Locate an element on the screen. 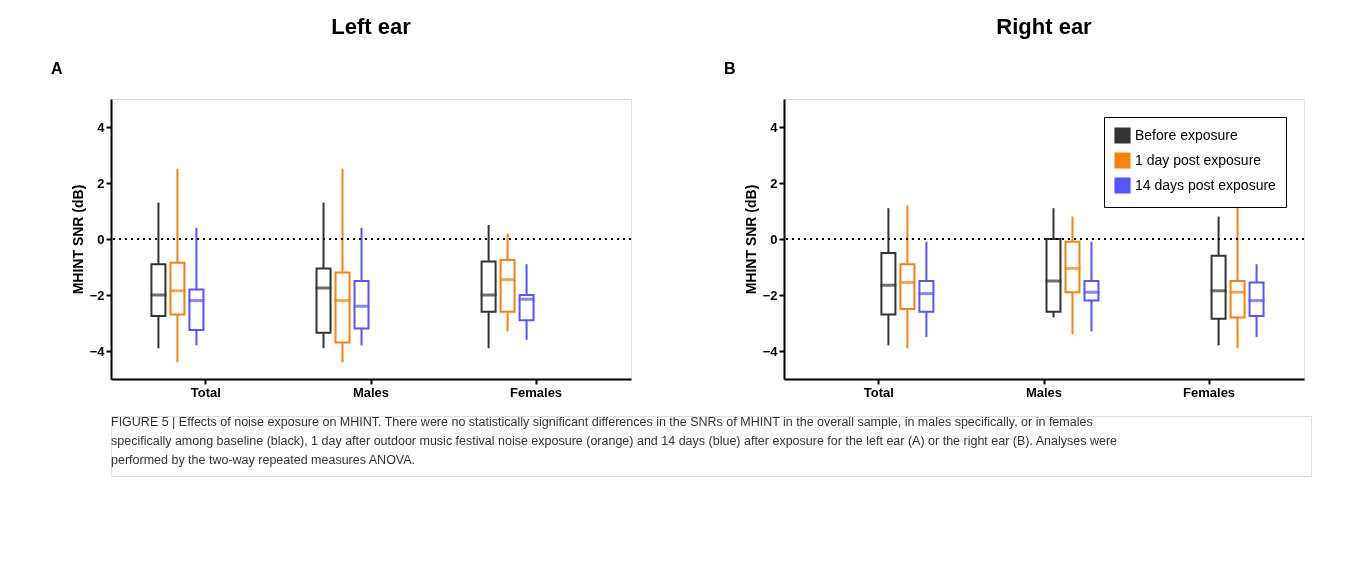 This screenshot has height=567, width=1357. caption: FIGURE 5 | Effects of noise exposure on MHINT. There were no statistically significant differences in the SNRs of MHINT in the overall sample, in males specifically, or in females specifically among baseline (black), 1 day after outdoor music festival noise exposure (orange) and 14 days (blue) after exposure for the left ear (A) or the right ear (B). Analyses were performed by the two-way repeated measures ANOVA. is located at coordinates (614, 441).